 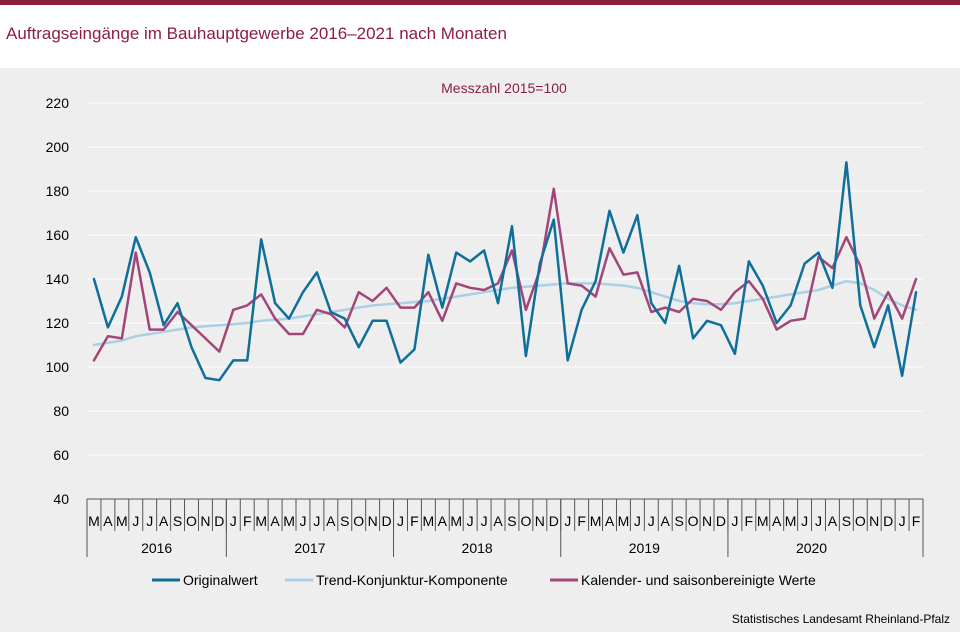 What do you see at coordinates (156, 548) in the screenshot?
I see `year-label: 2016` at bounding box center [156, 548].